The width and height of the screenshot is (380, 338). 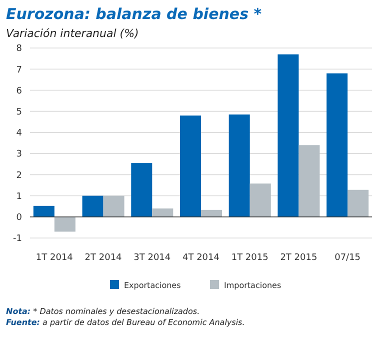 What do you see at coordinates (152, 285) in the screenshot?
I see `legend-label: Exportaciones` at bounding box center [152, 285].